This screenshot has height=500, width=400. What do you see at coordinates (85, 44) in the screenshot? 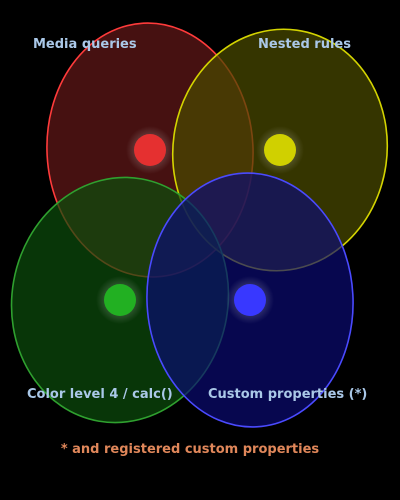
I see `media-queries-label: Media queries` at bounding box center [85, 44].